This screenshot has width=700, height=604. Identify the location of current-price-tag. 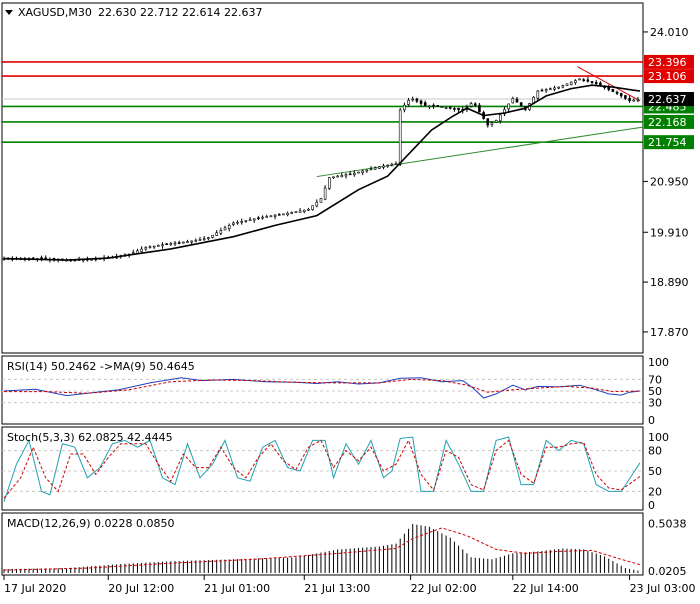
(669, 99).